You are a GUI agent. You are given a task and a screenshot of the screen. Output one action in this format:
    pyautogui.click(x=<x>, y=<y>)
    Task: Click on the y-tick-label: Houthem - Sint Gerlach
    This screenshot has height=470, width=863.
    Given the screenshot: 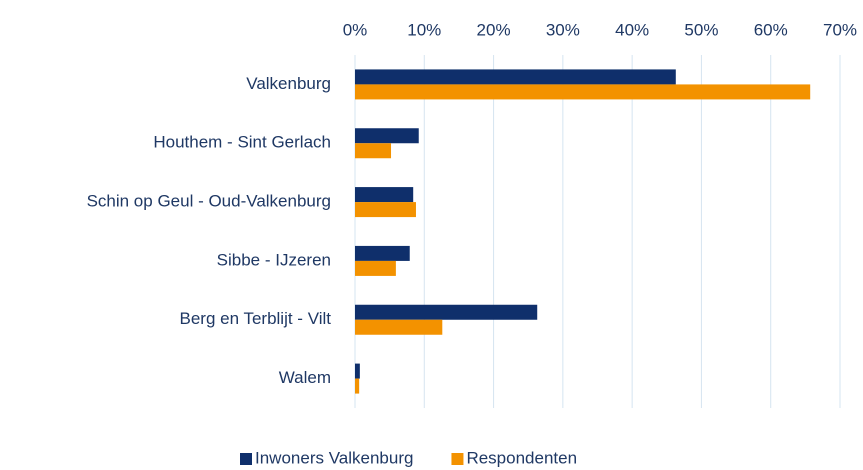 What is the action you would take?
    pyautogui.click(x=242, y=142)
    